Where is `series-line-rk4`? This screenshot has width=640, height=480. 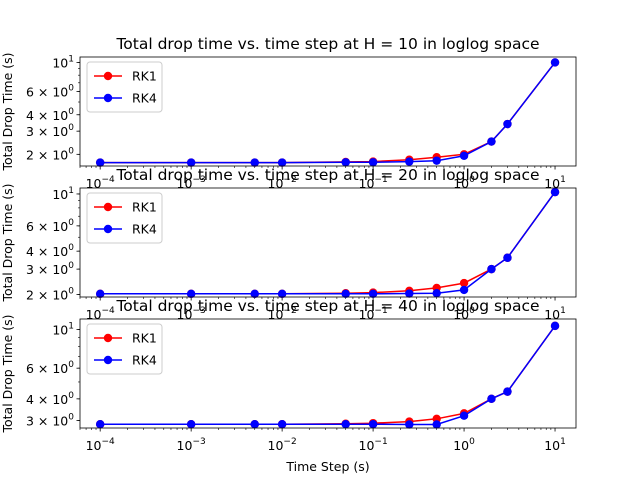 series-line-rk4 is located at coordinates (328, 375).